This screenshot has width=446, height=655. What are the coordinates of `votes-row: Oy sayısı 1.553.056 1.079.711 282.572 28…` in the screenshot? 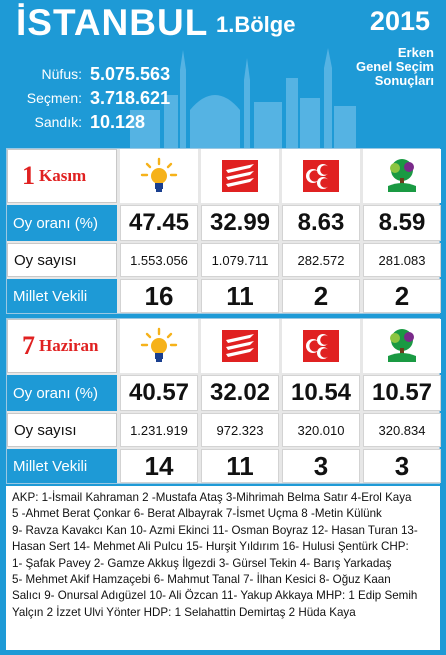 It's located at (224, 260).